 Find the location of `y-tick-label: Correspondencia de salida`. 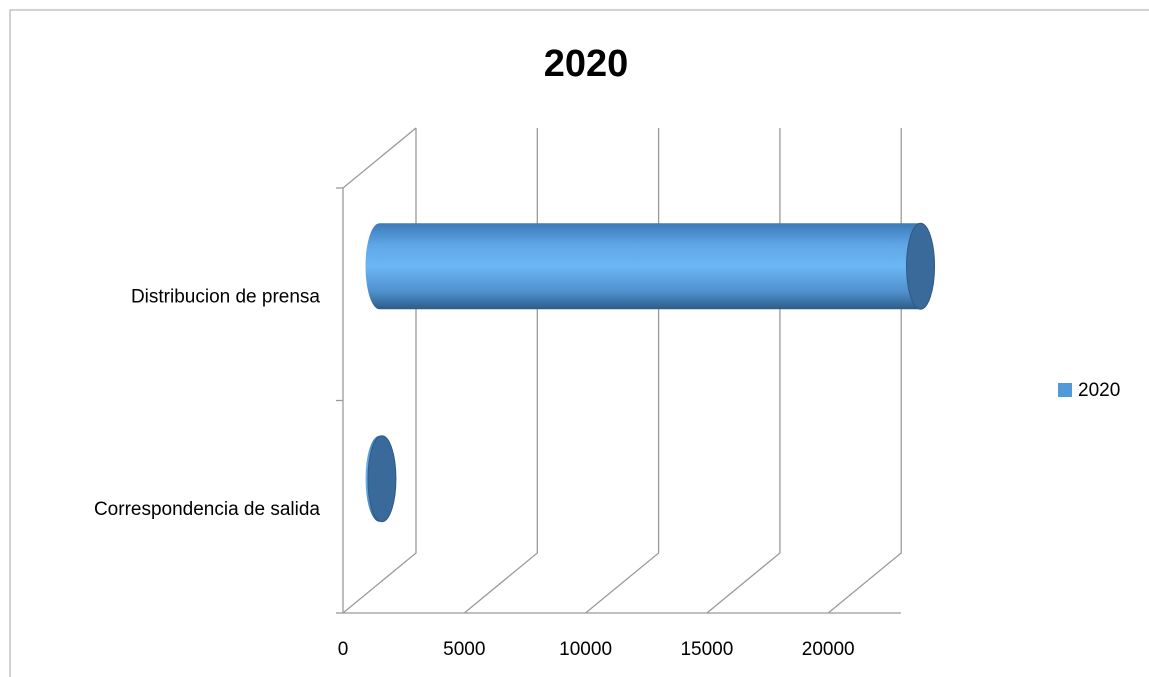

y-tick-label: Correspondencia de salida is located at coordinates (207, 509).